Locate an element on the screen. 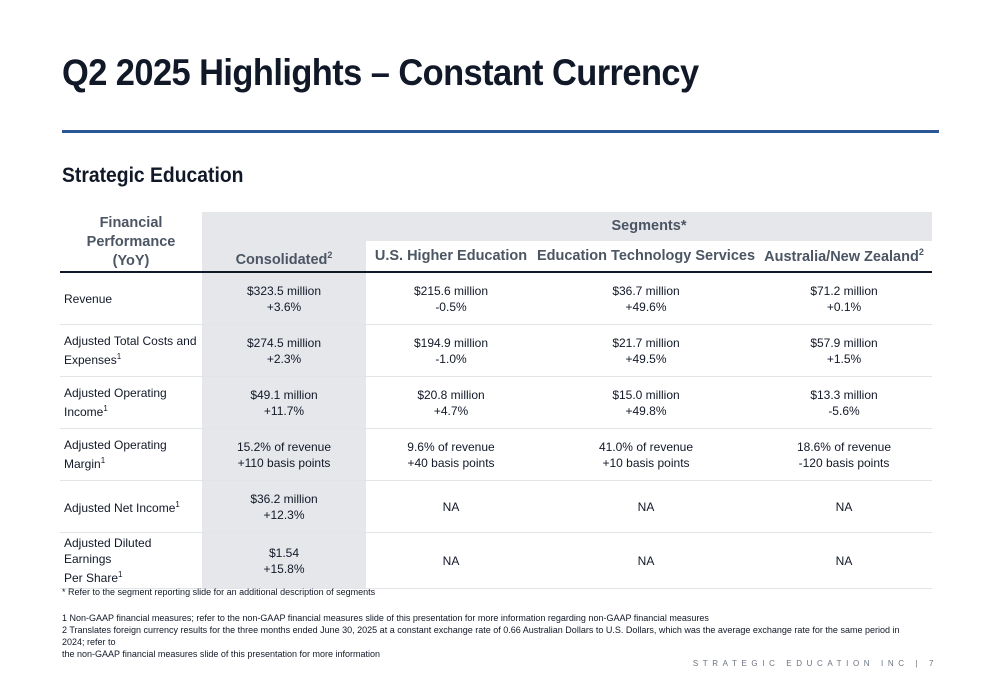 This screenshot has width=1000, height=685. footer-company: STRATEGIC EDUCATION INC is located at coordinates (800, 663).